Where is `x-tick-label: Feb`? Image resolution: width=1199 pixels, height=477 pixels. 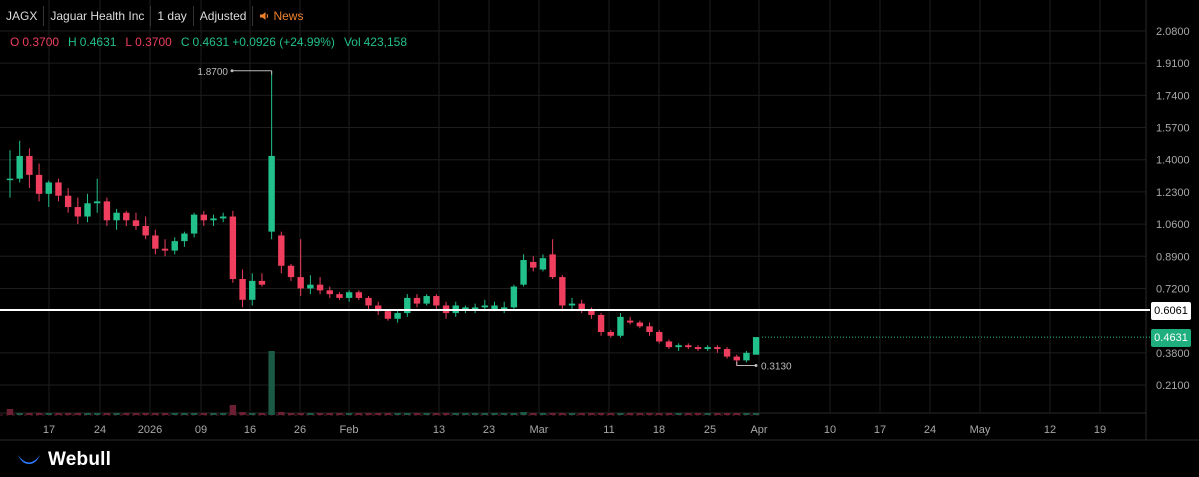 x-tick-label: Feb is located at coordinates (349, 430).